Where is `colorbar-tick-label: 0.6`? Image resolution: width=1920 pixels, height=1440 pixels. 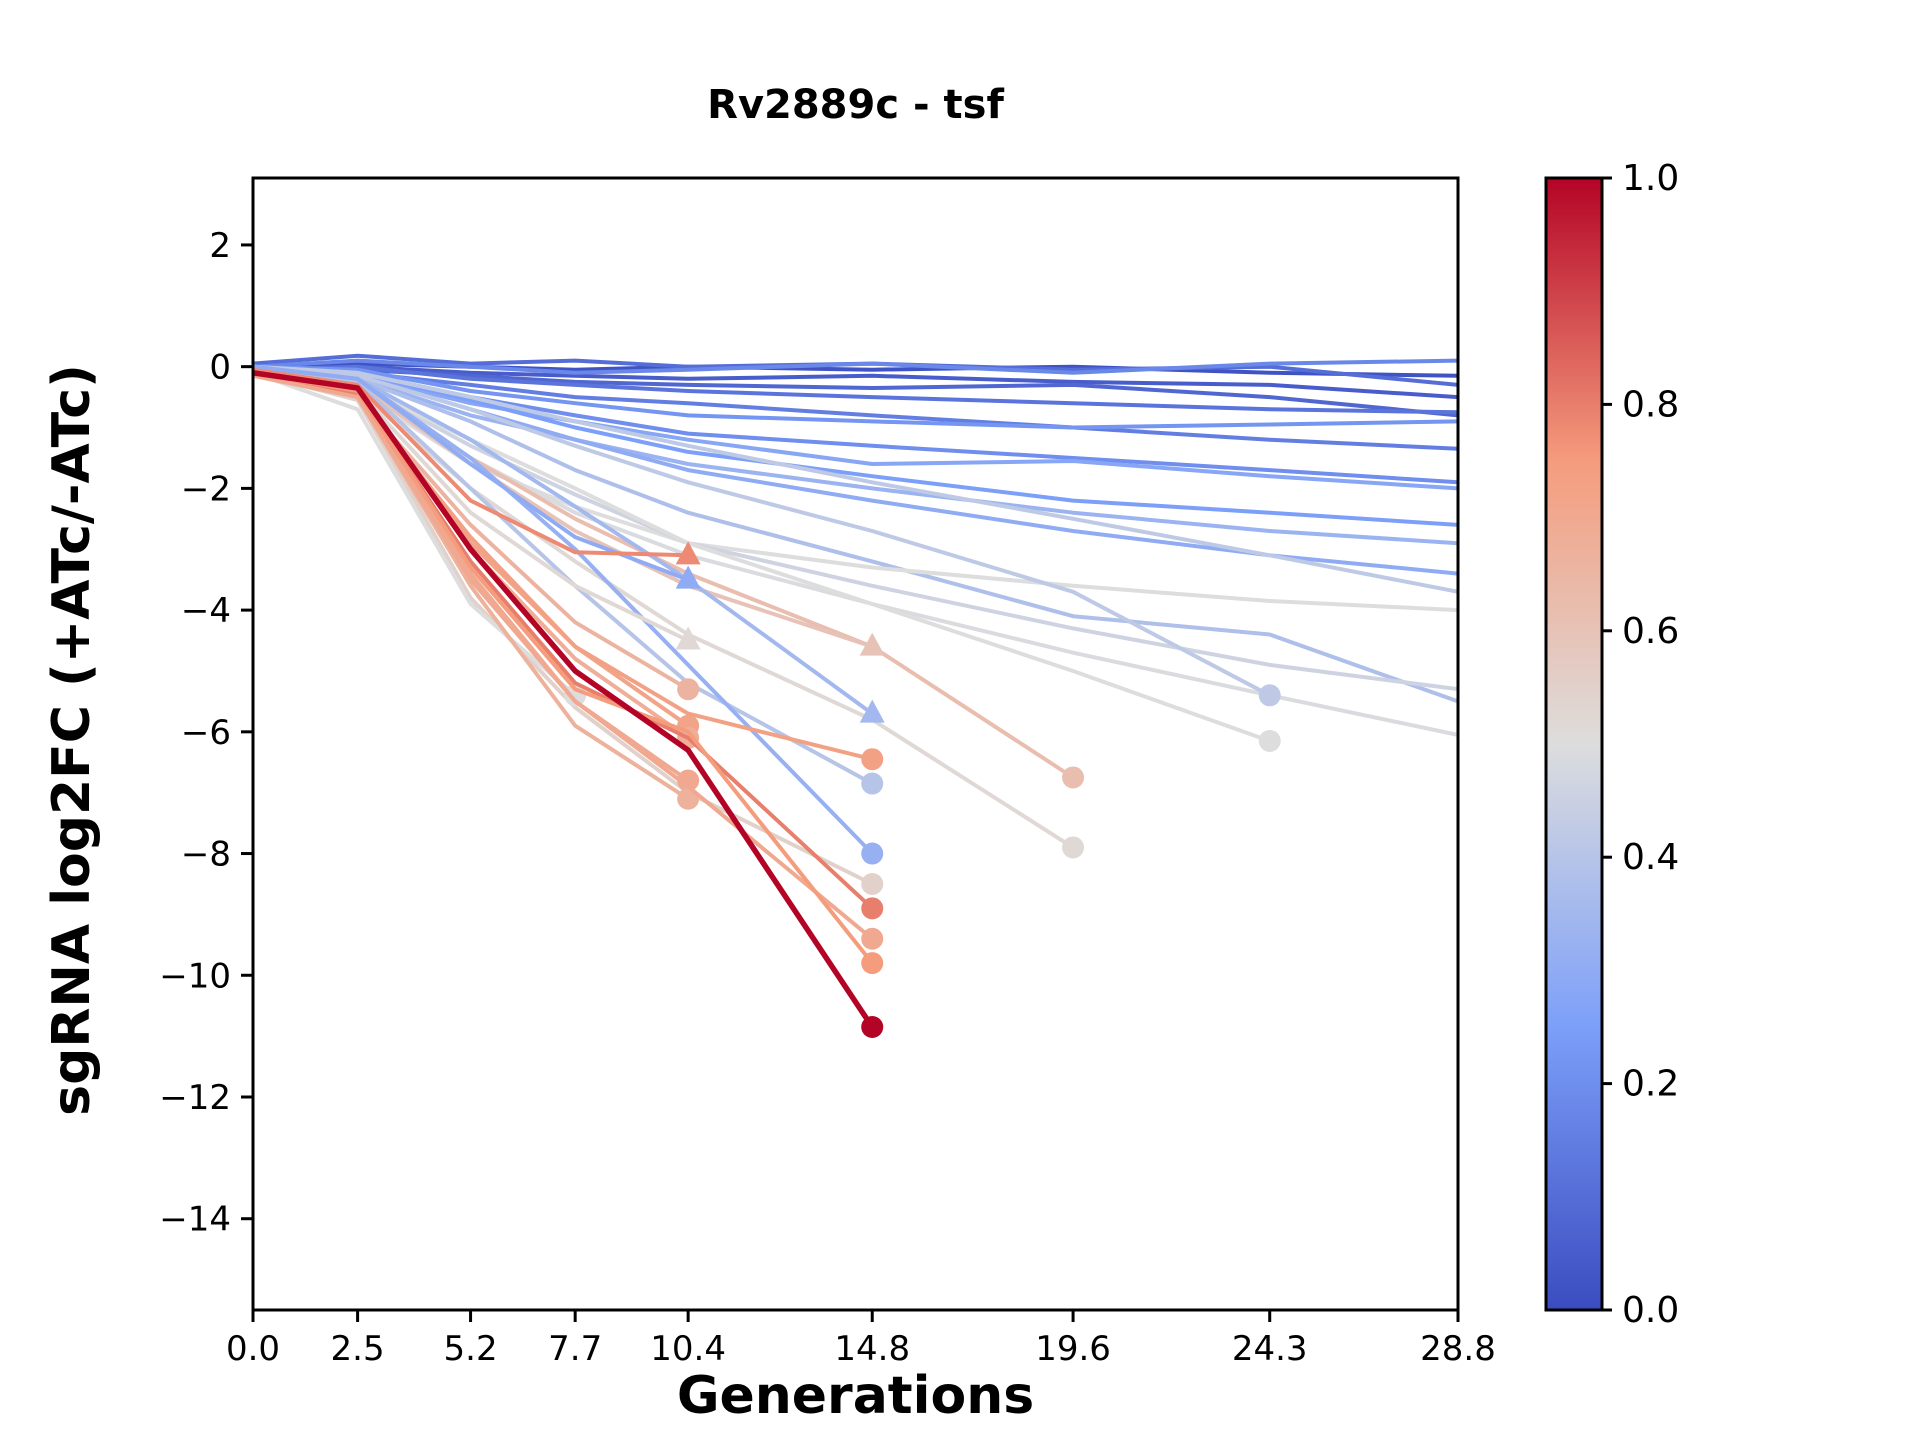
colorbar-tick-label: 0.6 is located at coordinates (1650, 631).